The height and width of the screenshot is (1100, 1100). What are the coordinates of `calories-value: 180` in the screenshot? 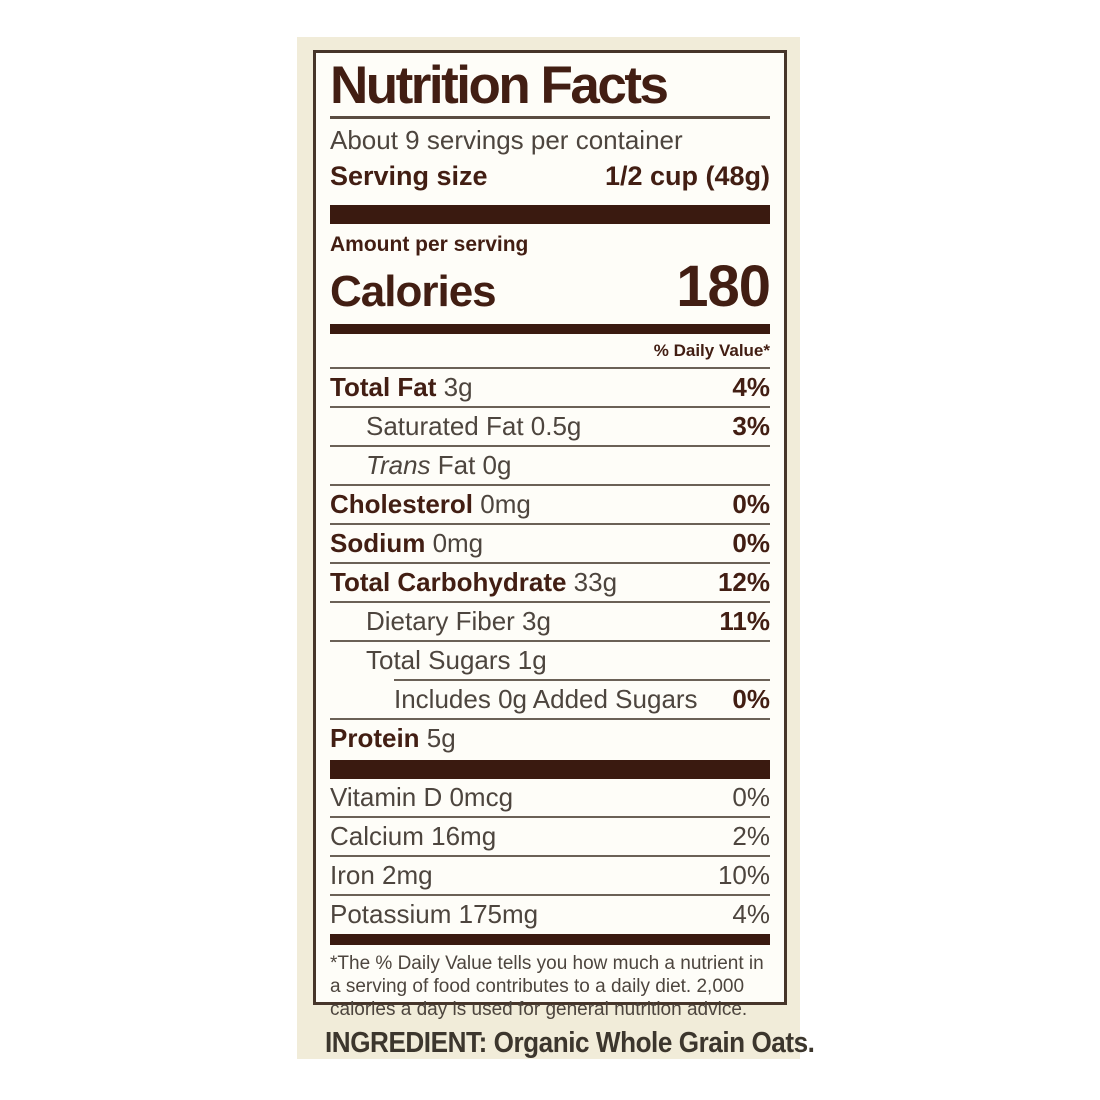 It's located at (723, 287).